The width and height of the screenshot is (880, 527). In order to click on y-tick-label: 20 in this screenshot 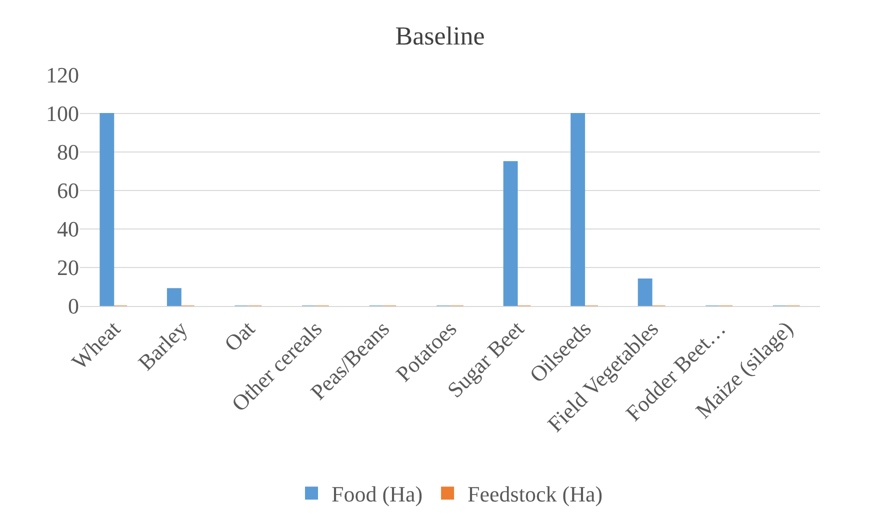, I will do `click(68, 267)`.